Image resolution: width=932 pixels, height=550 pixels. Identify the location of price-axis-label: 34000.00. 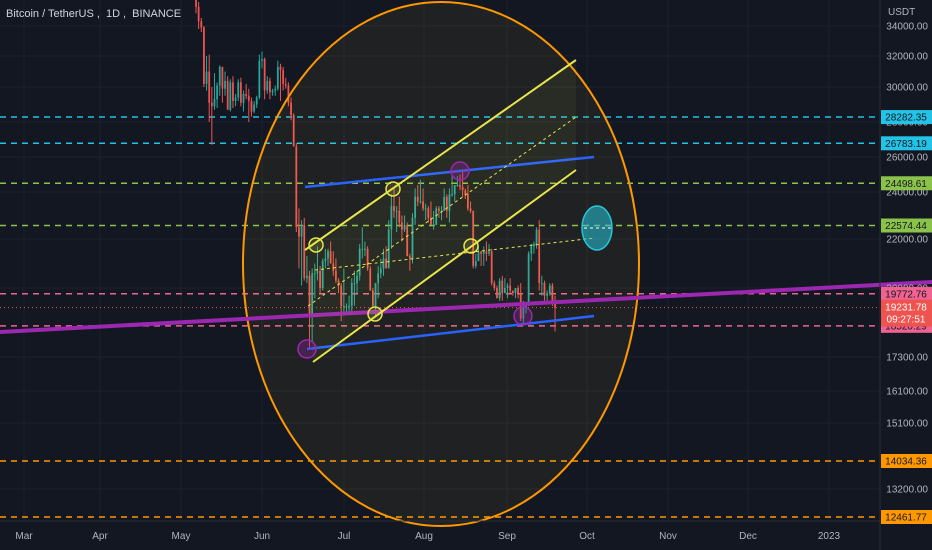
(907, 27).